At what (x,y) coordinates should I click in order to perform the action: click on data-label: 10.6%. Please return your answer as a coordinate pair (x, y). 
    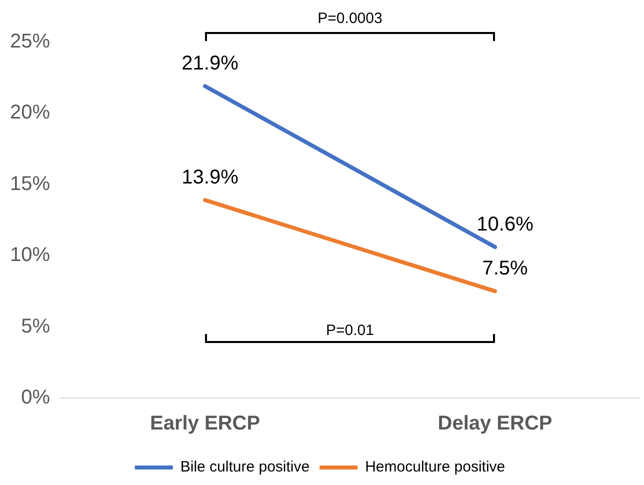
    Looking at the image, I should click on (505, 225).